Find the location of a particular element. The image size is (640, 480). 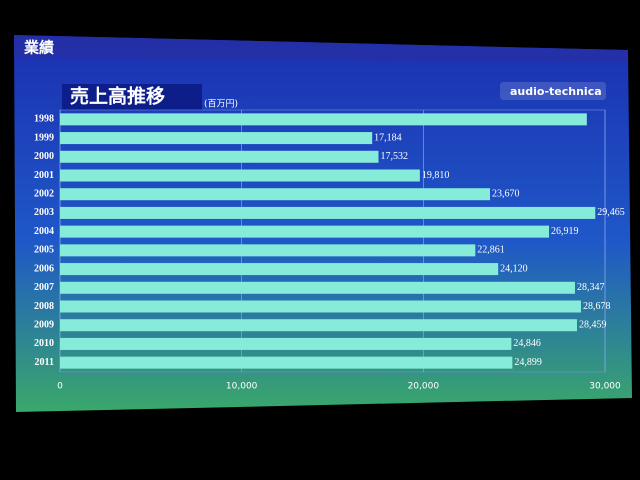

value-label: 19,810 is located at coordinates (436, 175).